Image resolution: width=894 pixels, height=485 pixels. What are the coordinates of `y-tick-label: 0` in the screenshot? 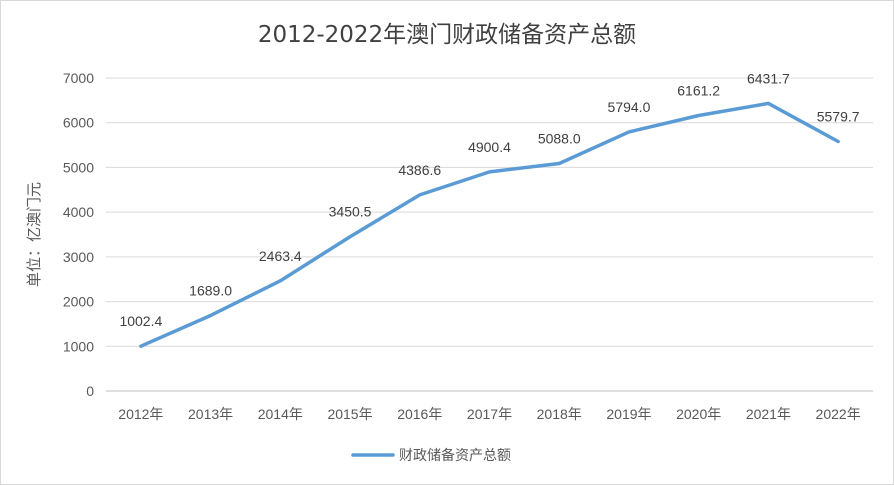 It's located at (90, 391).